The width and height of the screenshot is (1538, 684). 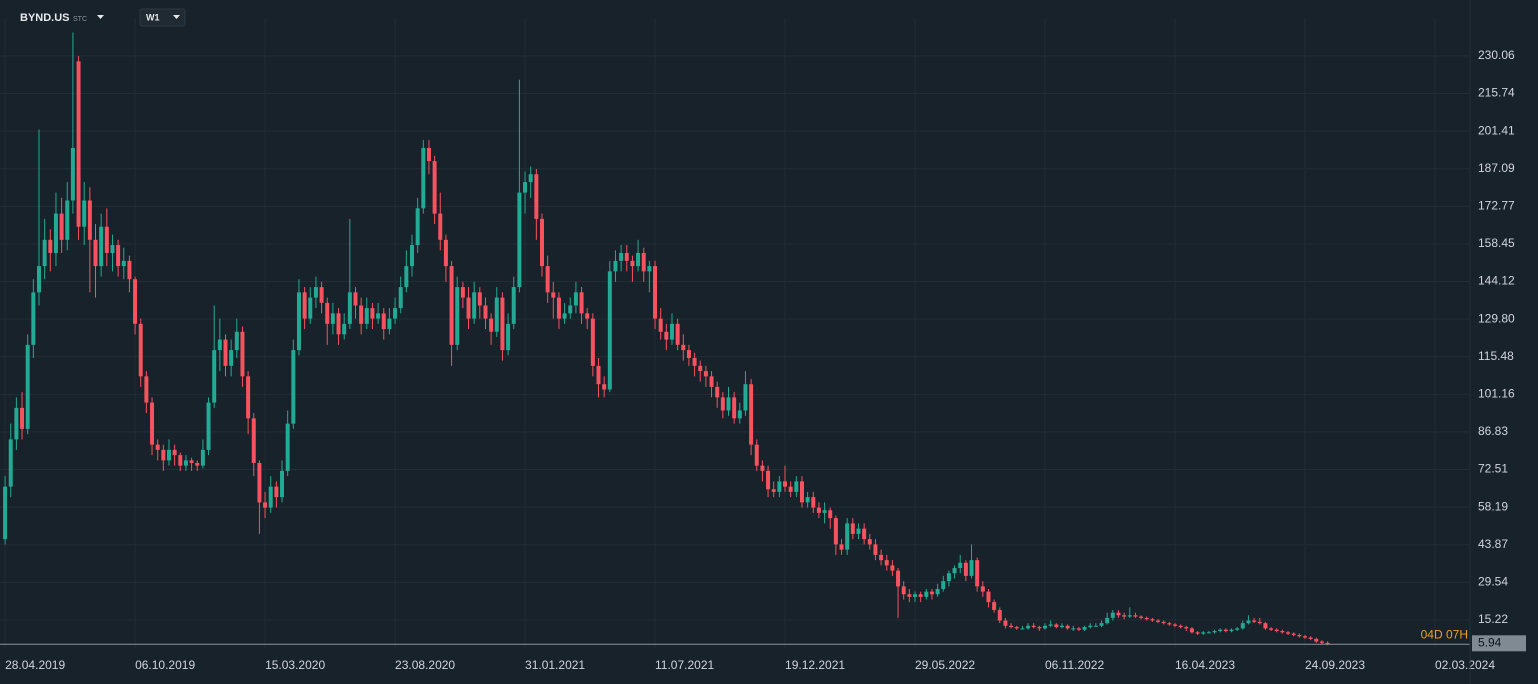 What do you see at coordinates (1496, 130) in the screenshot?
I see `y-tick-label: 201.41` at bounding box center [1496, 130].